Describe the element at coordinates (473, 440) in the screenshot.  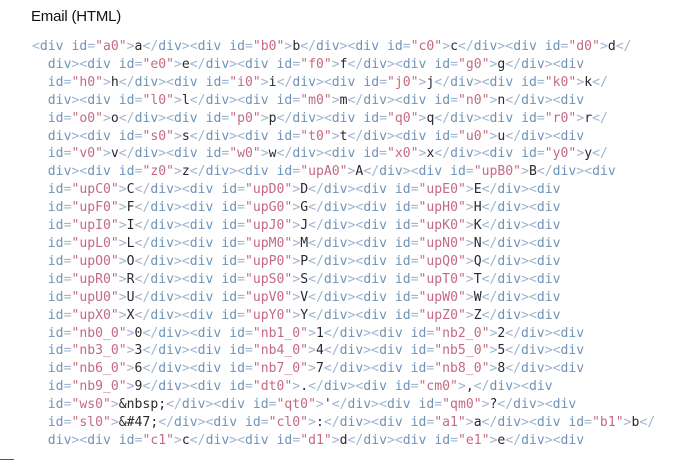
I see `code-token: "e1"` at that location.